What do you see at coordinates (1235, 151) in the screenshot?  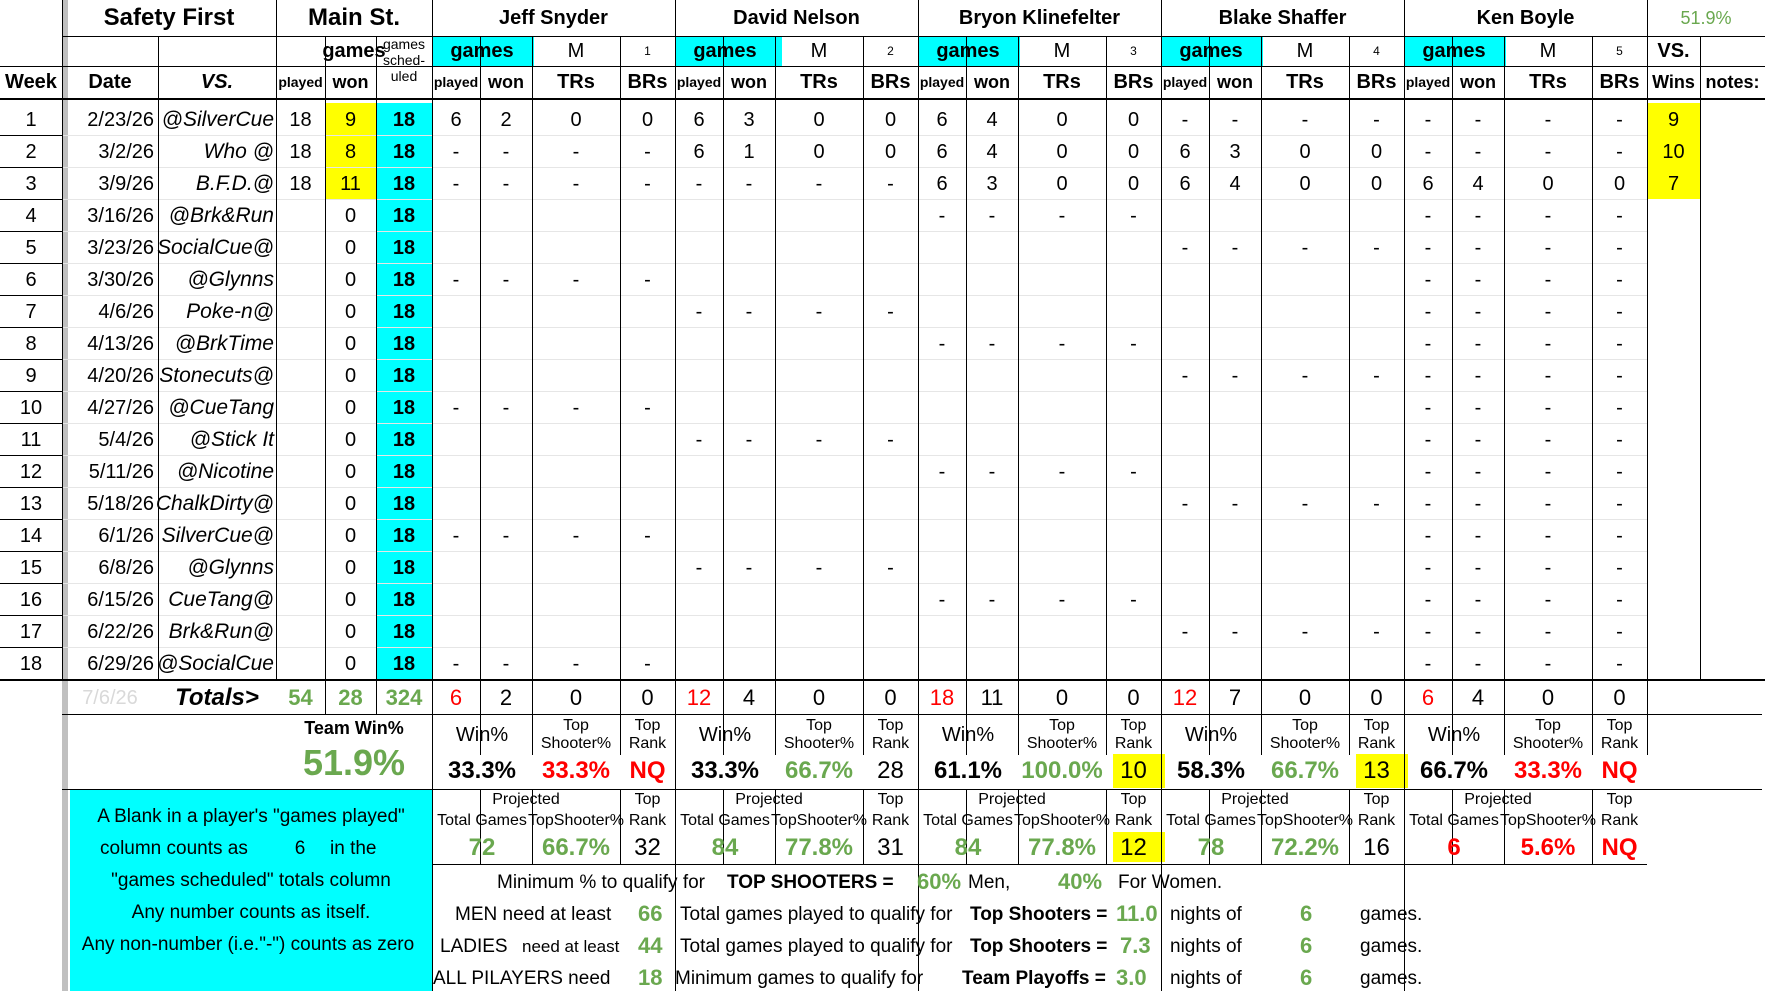 I see `player-stat-cell: 3` at bounding box center [1235, 151].